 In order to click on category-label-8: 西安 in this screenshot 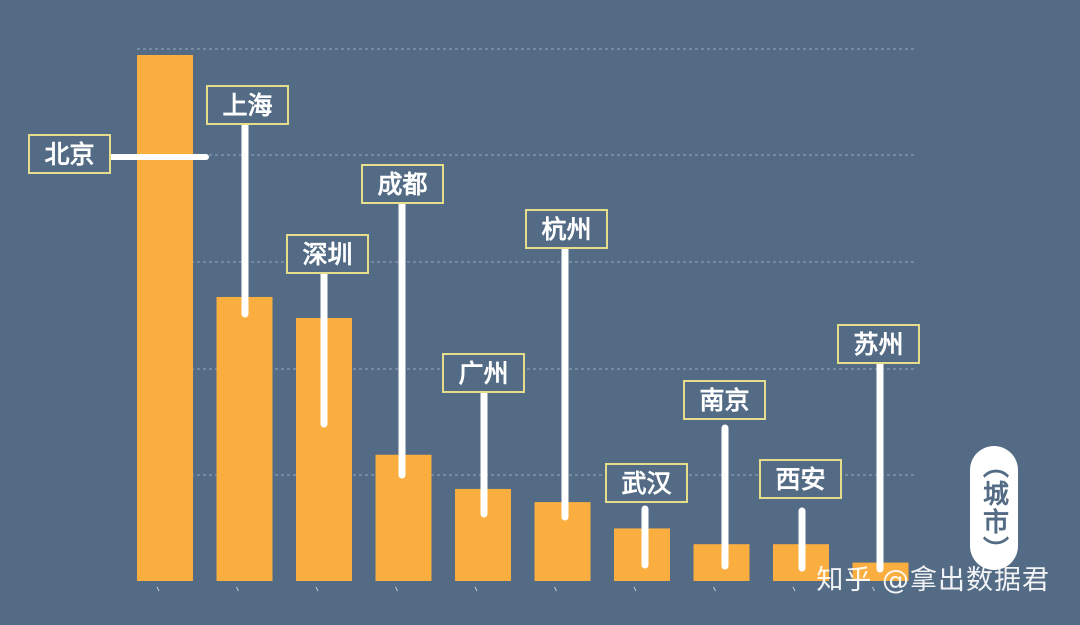, I will do `click(800, 479)`.